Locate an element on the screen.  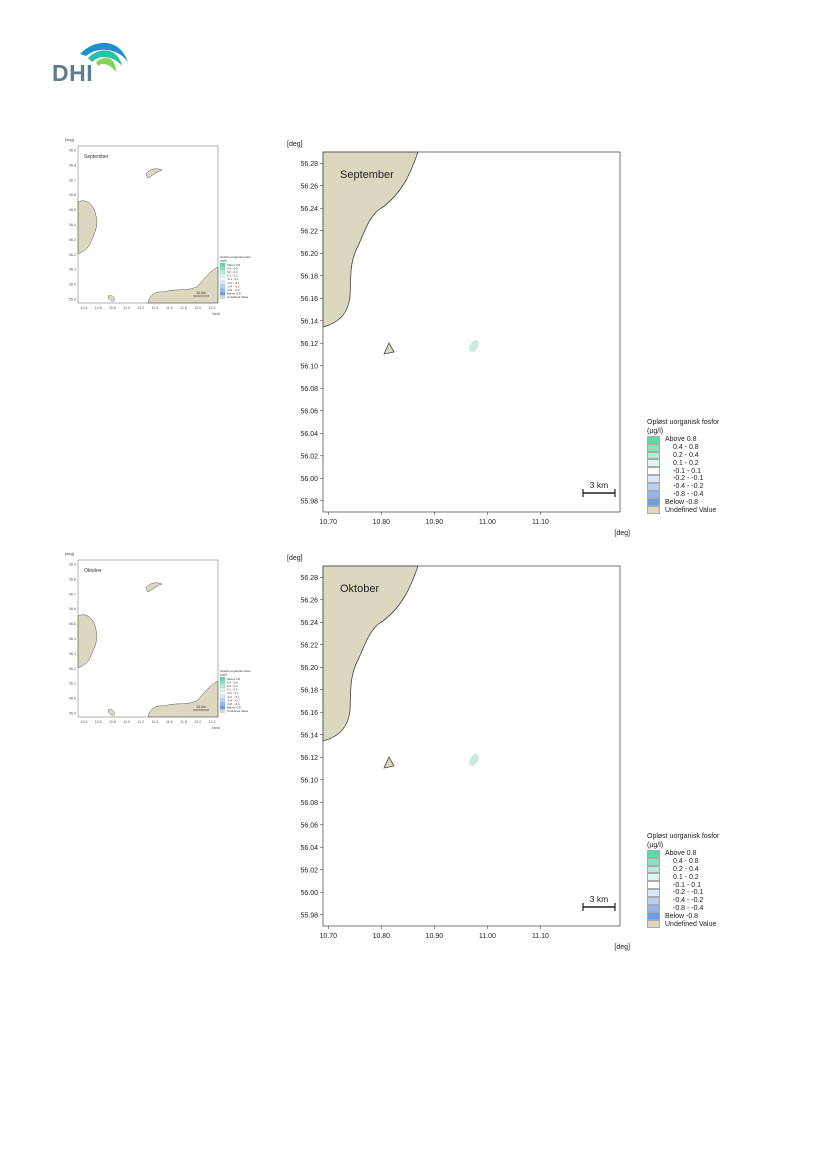
mini-x-tick-label: 11.0 is located at coordinates (126, 722).